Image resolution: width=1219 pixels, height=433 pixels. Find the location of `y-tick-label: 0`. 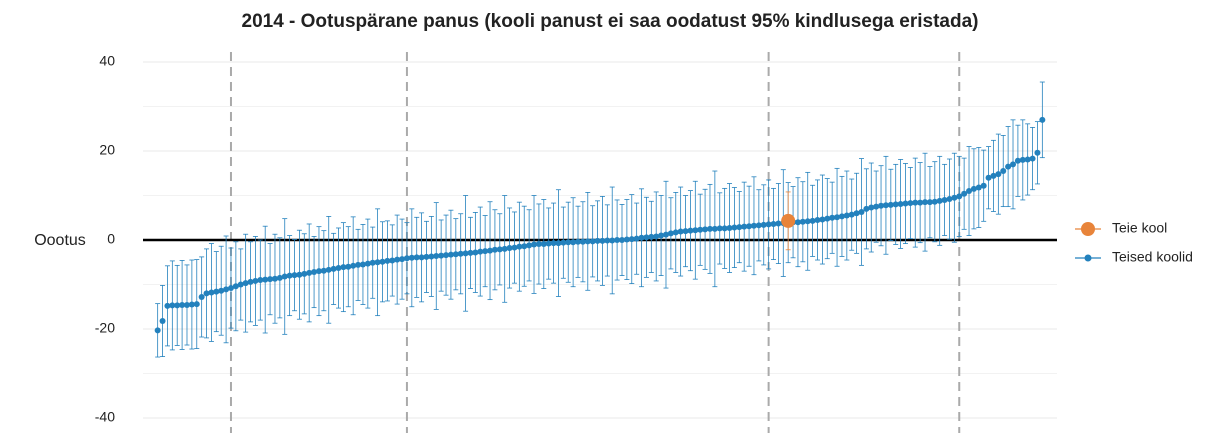

y-tick-label: 0 is located at coordinates (111, 239).